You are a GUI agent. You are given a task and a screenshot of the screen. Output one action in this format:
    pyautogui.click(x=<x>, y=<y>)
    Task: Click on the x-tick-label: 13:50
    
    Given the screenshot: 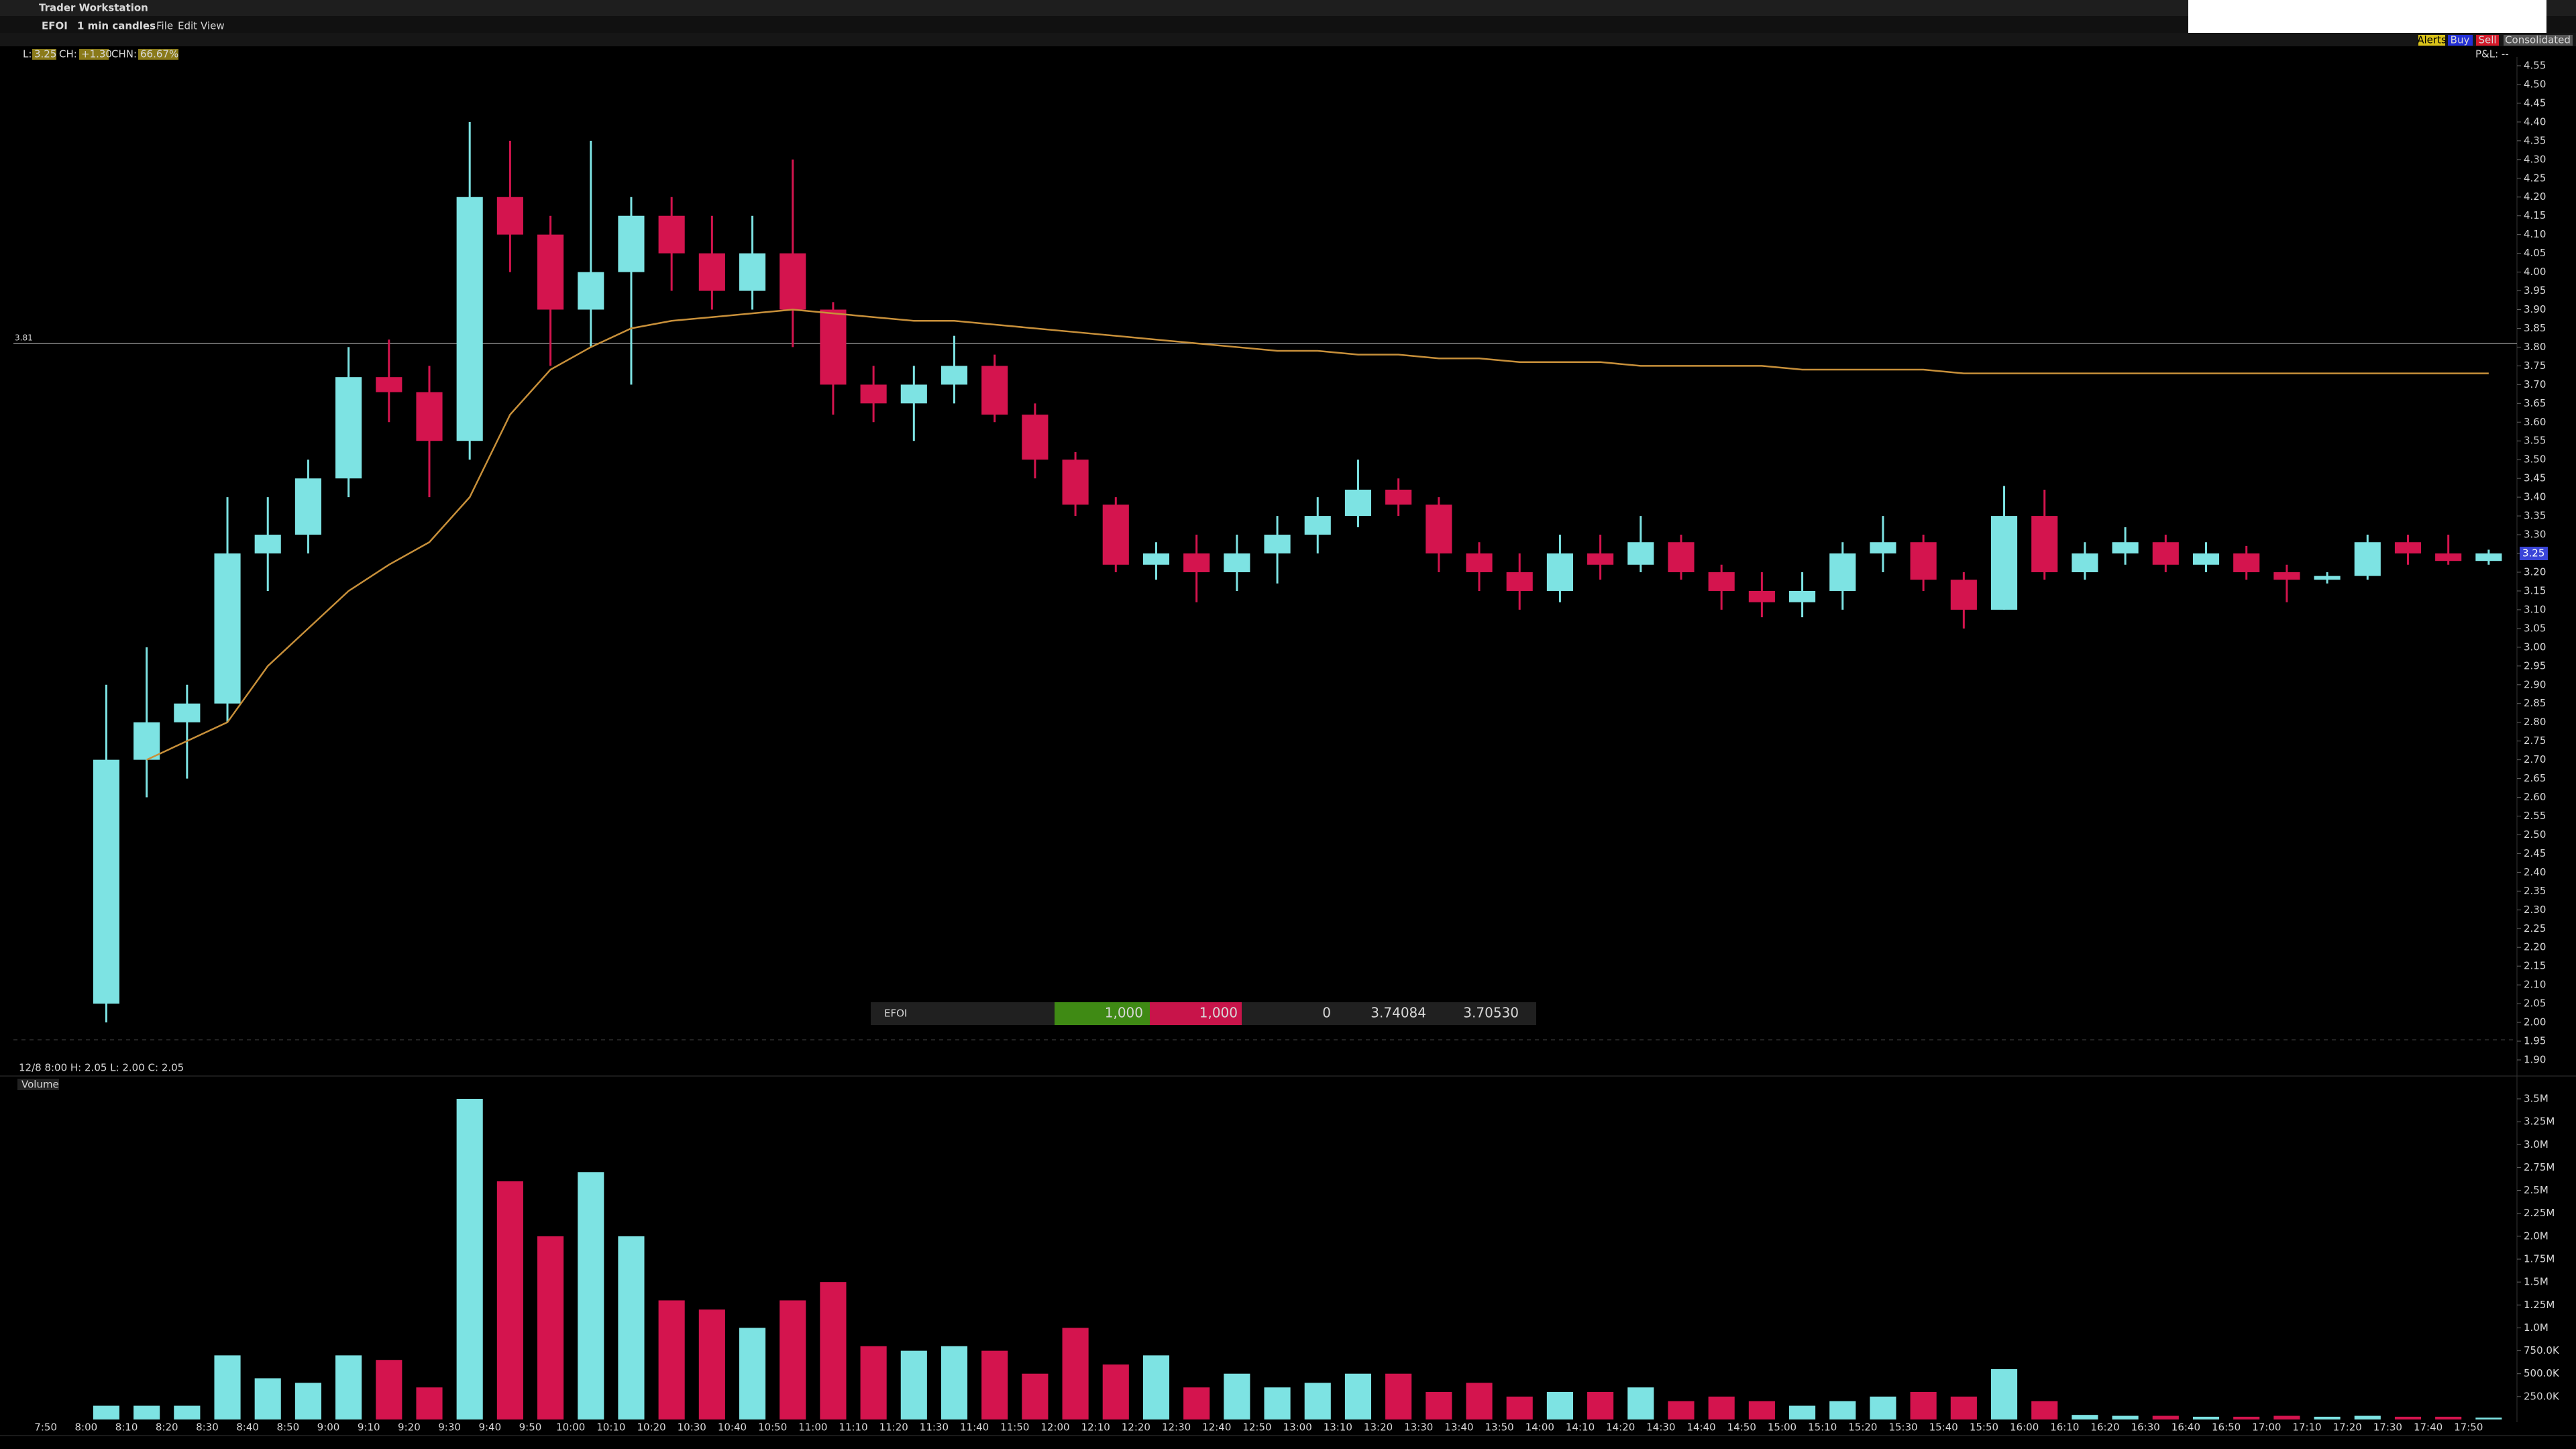 What is the action you would take?
    pyautogui.click(x=1499, y=1427)
    